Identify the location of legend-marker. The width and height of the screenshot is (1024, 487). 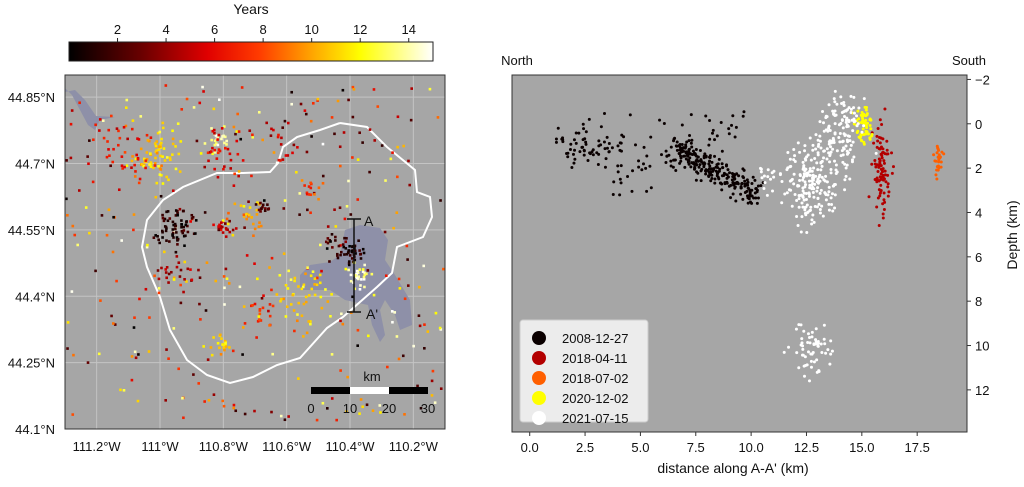
(539, 418).